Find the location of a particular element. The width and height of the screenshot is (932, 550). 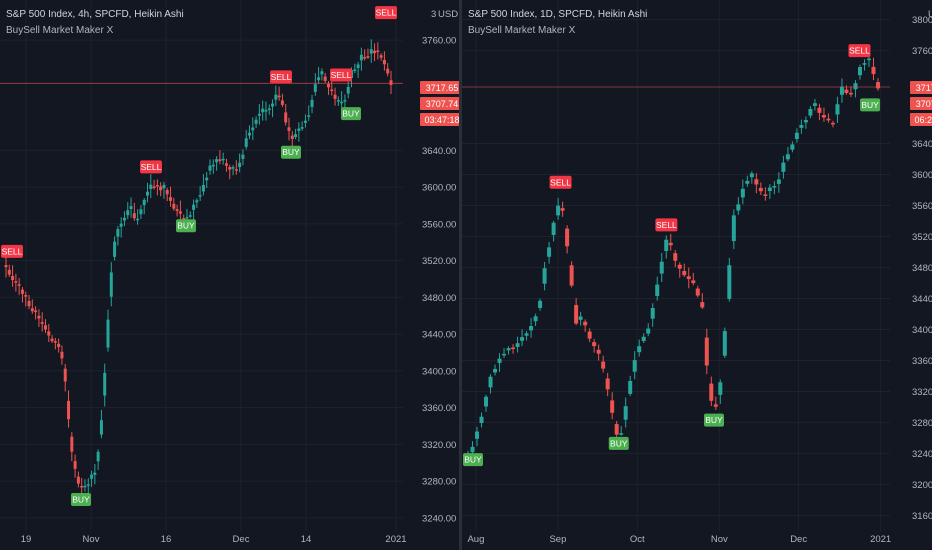

signal-box is located at coordinates (281, 77).